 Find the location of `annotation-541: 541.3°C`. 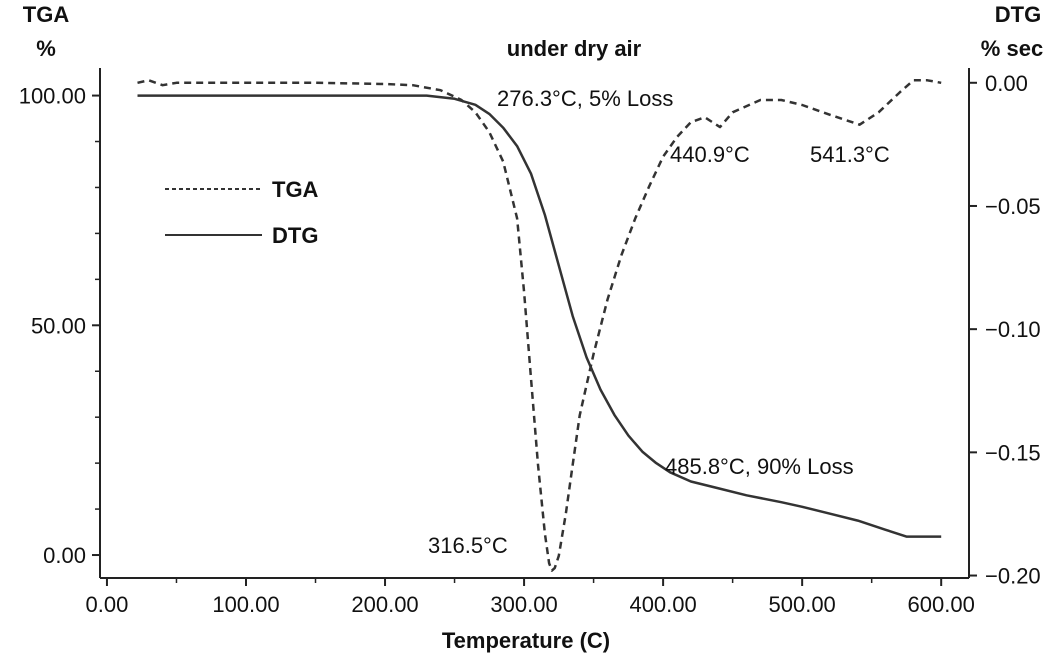

annotation-541: 541.3°C is located at coordinates (850, 154).